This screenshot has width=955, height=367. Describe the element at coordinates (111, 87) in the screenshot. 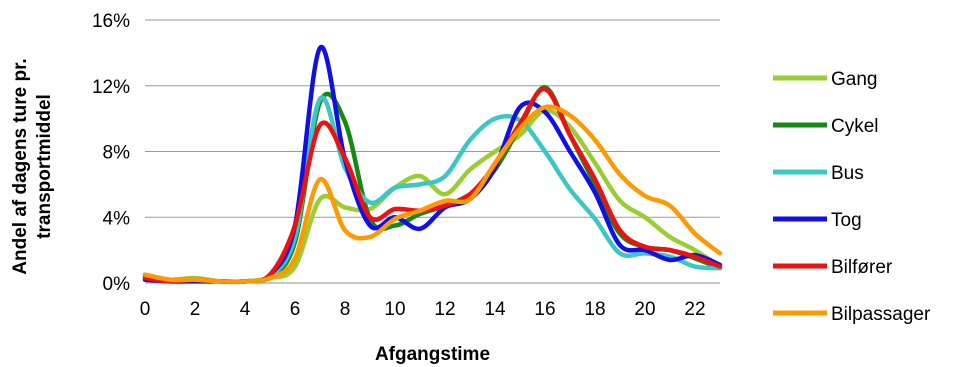

I see `y-tick-label: 12%` at that location.